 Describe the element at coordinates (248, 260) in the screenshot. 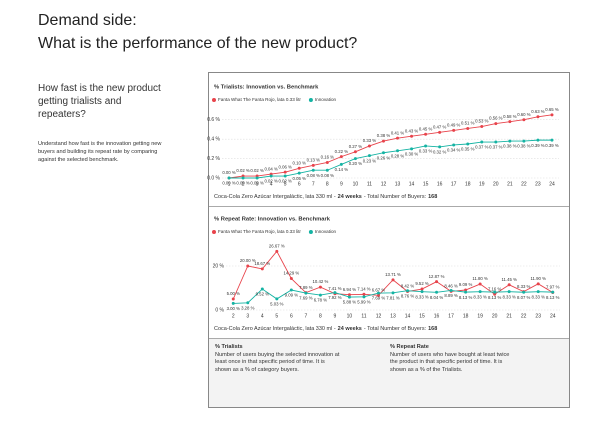

I see `data-label: 20.00 %` at that location.